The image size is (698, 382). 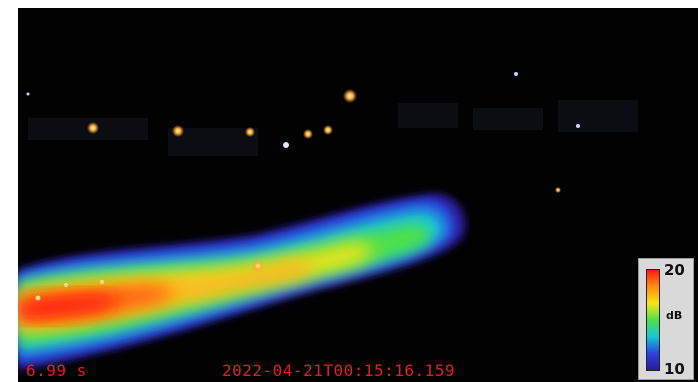 I want to click on background-buildings, so click(x=333, y=128).